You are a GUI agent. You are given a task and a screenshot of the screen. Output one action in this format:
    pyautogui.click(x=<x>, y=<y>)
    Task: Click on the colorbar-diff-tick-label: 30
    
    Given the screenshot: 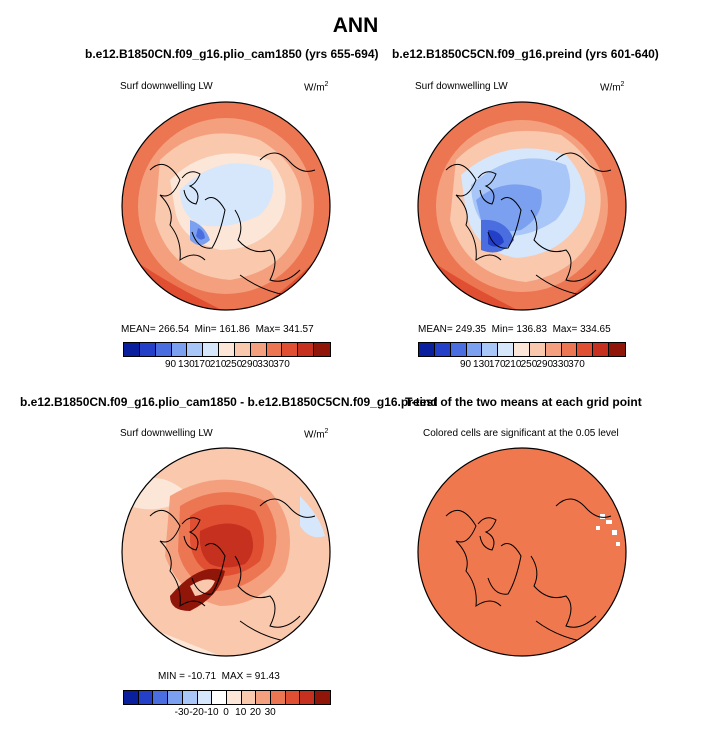 What is the action you would take?
    pyautogui.click(x=270, y=712)
    